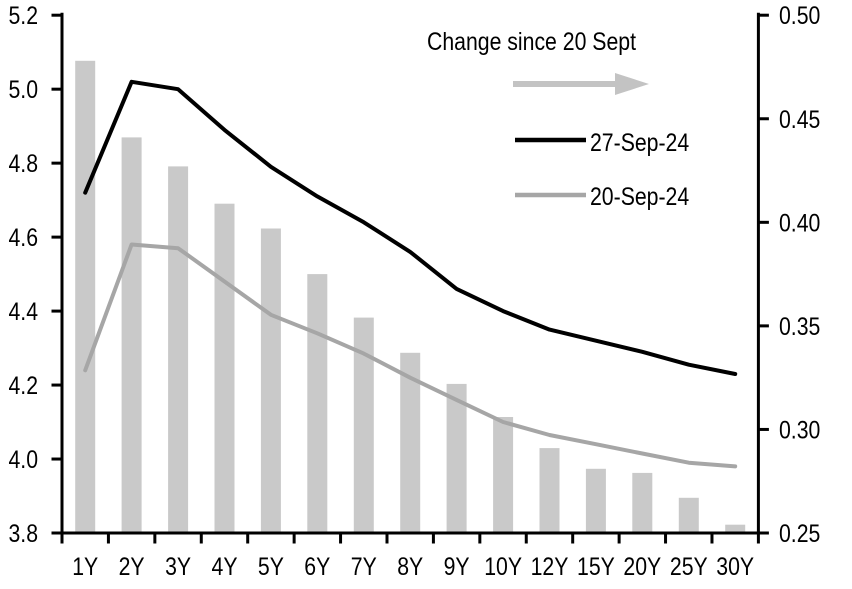 The image size is (852, 589). Describe the element at coordinates (457, 566) in the screenshot. I see `x-axis-label-9Y: 9Y` at that location.